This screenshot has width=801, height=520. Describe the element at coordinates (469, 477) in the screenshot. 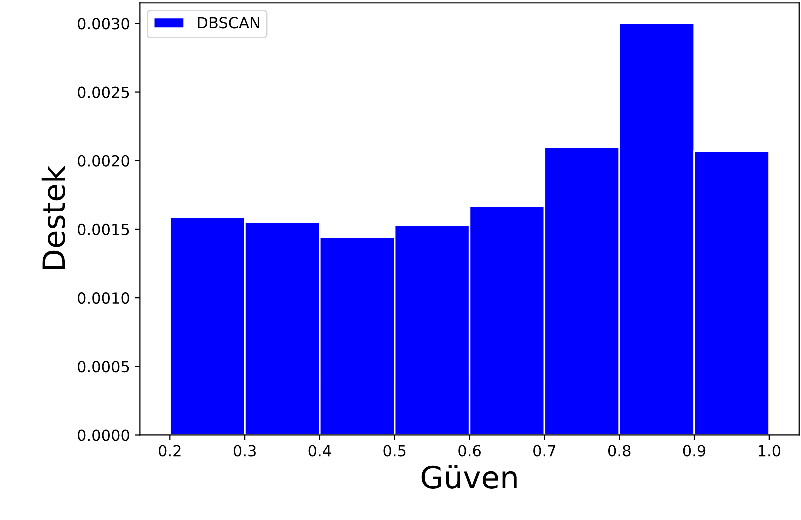

I see `x-axis-title: Güven` at that location.